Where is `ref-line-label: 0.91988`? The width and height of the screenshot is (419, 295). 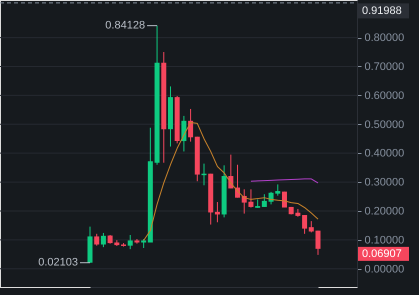
ref-line-label: 0.91988 is located at coordinates (382, 10).